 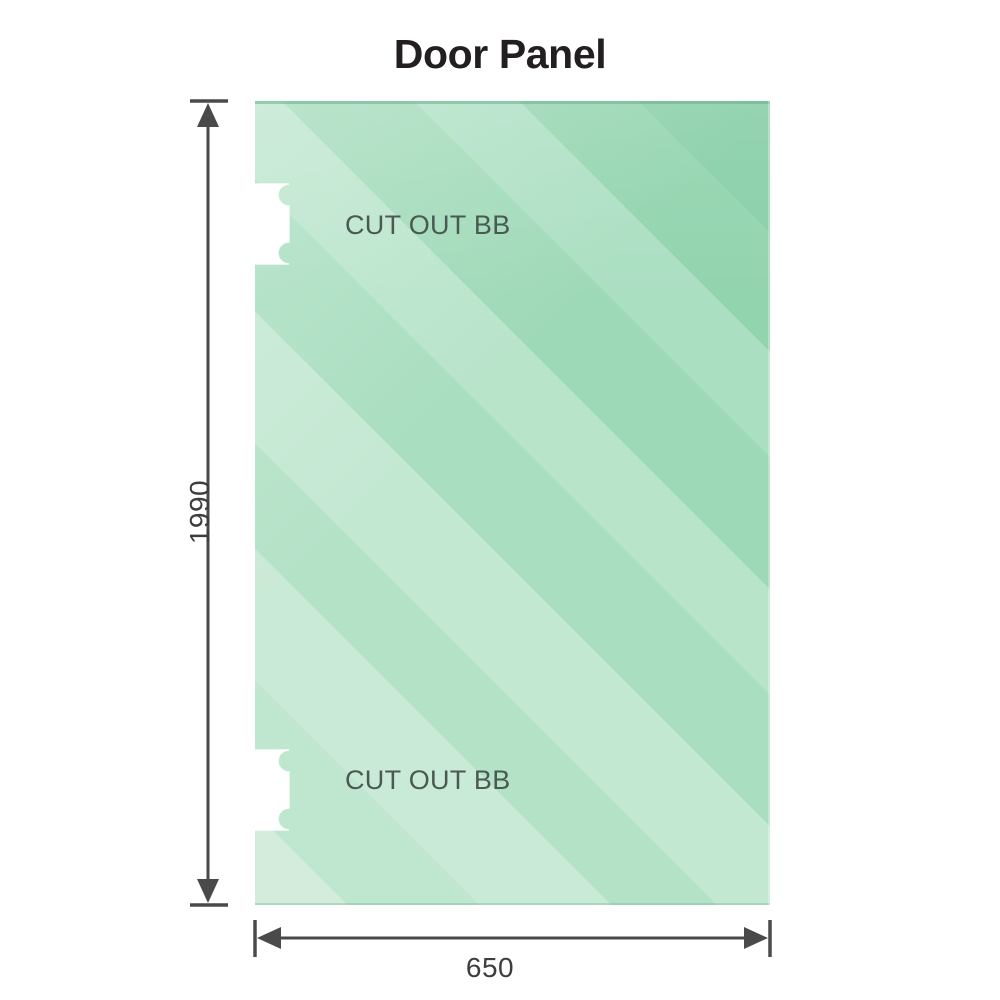 What do you see at coordinates (756, 938) in the screenshot?
I see `dimension-arrow-right-icon` at bounding box center [756, 938].